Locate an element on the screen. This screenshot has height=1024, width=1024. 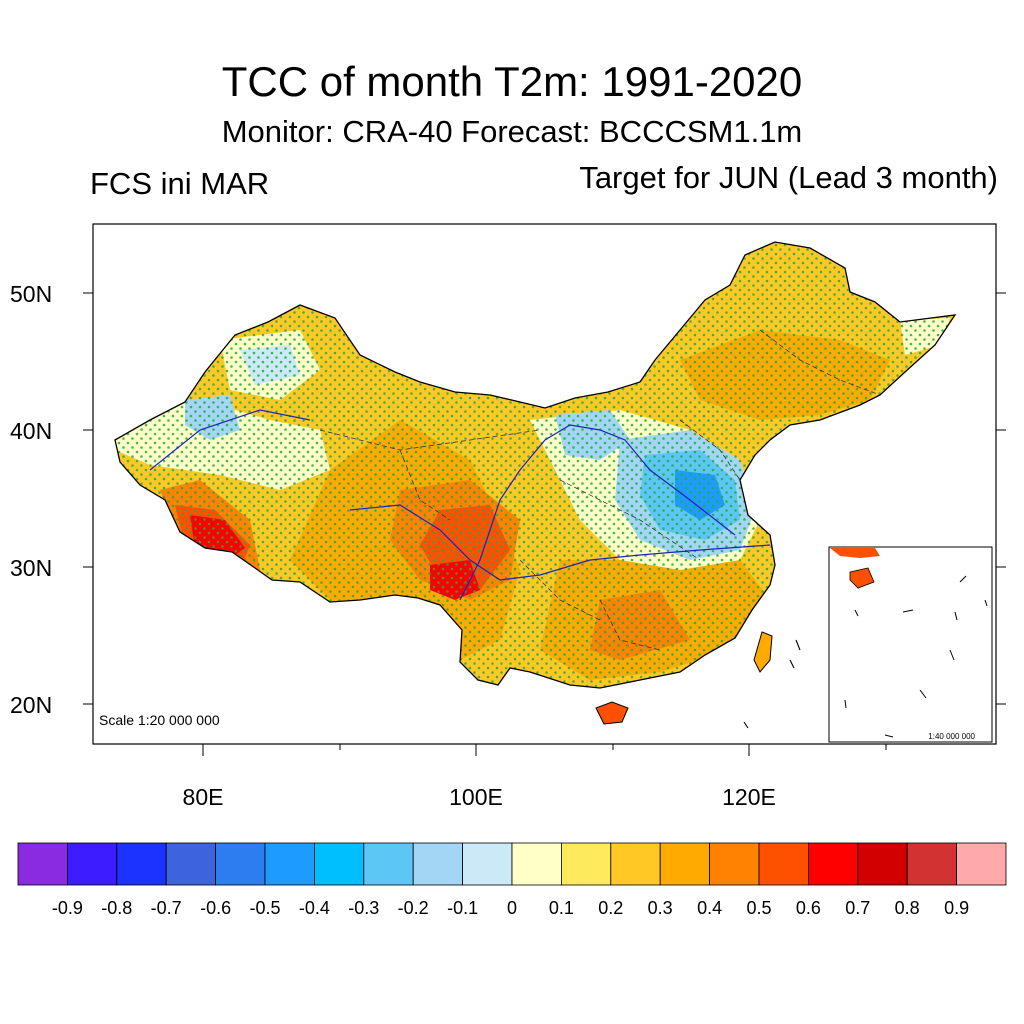
colorbar-label: 0.9 is located at coordinates (956, 908).